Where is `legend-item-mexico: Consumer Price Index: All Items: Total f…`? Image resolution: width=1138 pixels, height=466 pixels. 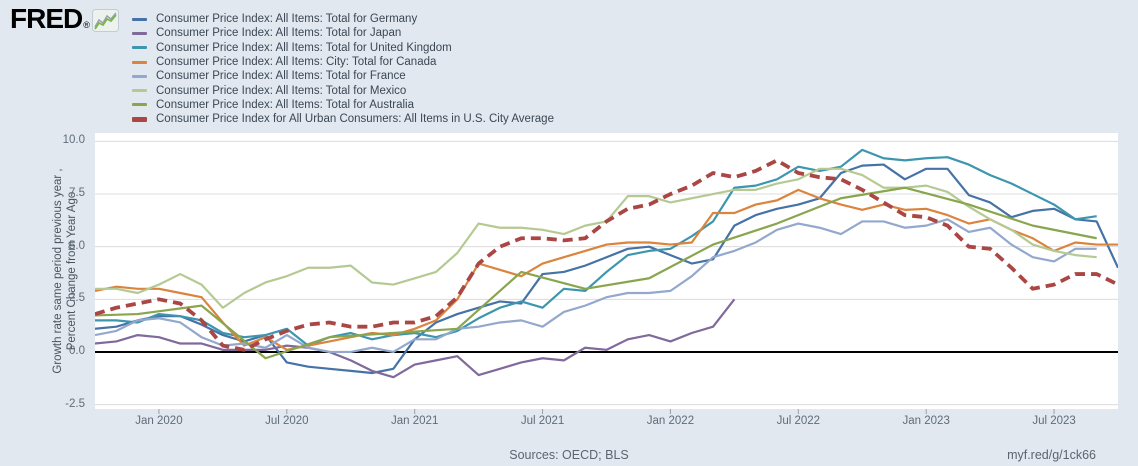
legend-item-mexico: Consumer Price Index: All Items: Total f… is located at coordinates (343, 90).